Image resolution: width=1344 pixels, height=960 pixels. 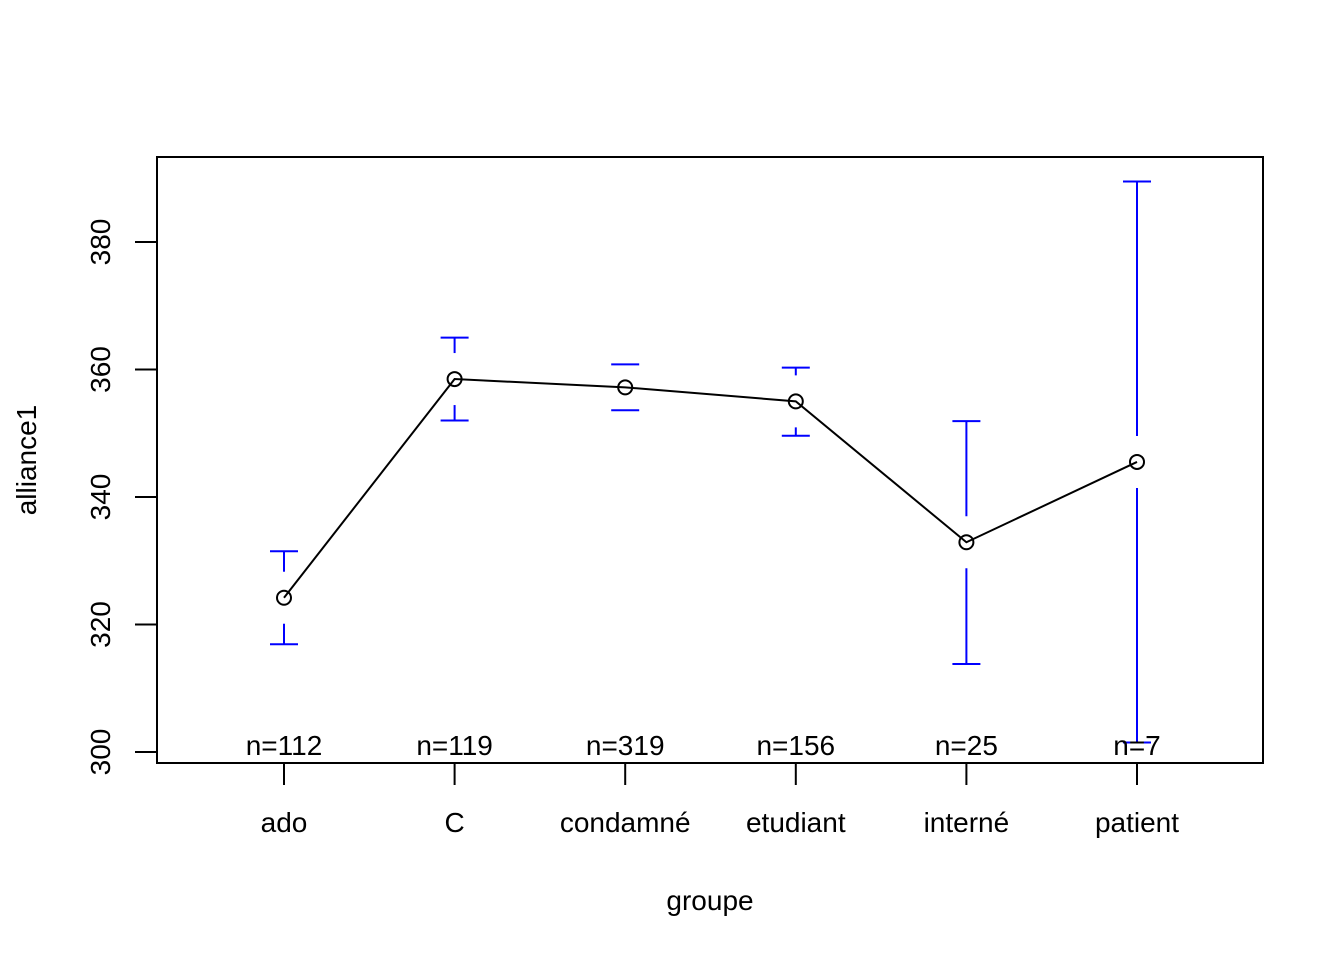 What do you see at coordinates (967, 822) in the screenshot?
I see `x-tick-label-4: interné` at bounding box center [967, 822].